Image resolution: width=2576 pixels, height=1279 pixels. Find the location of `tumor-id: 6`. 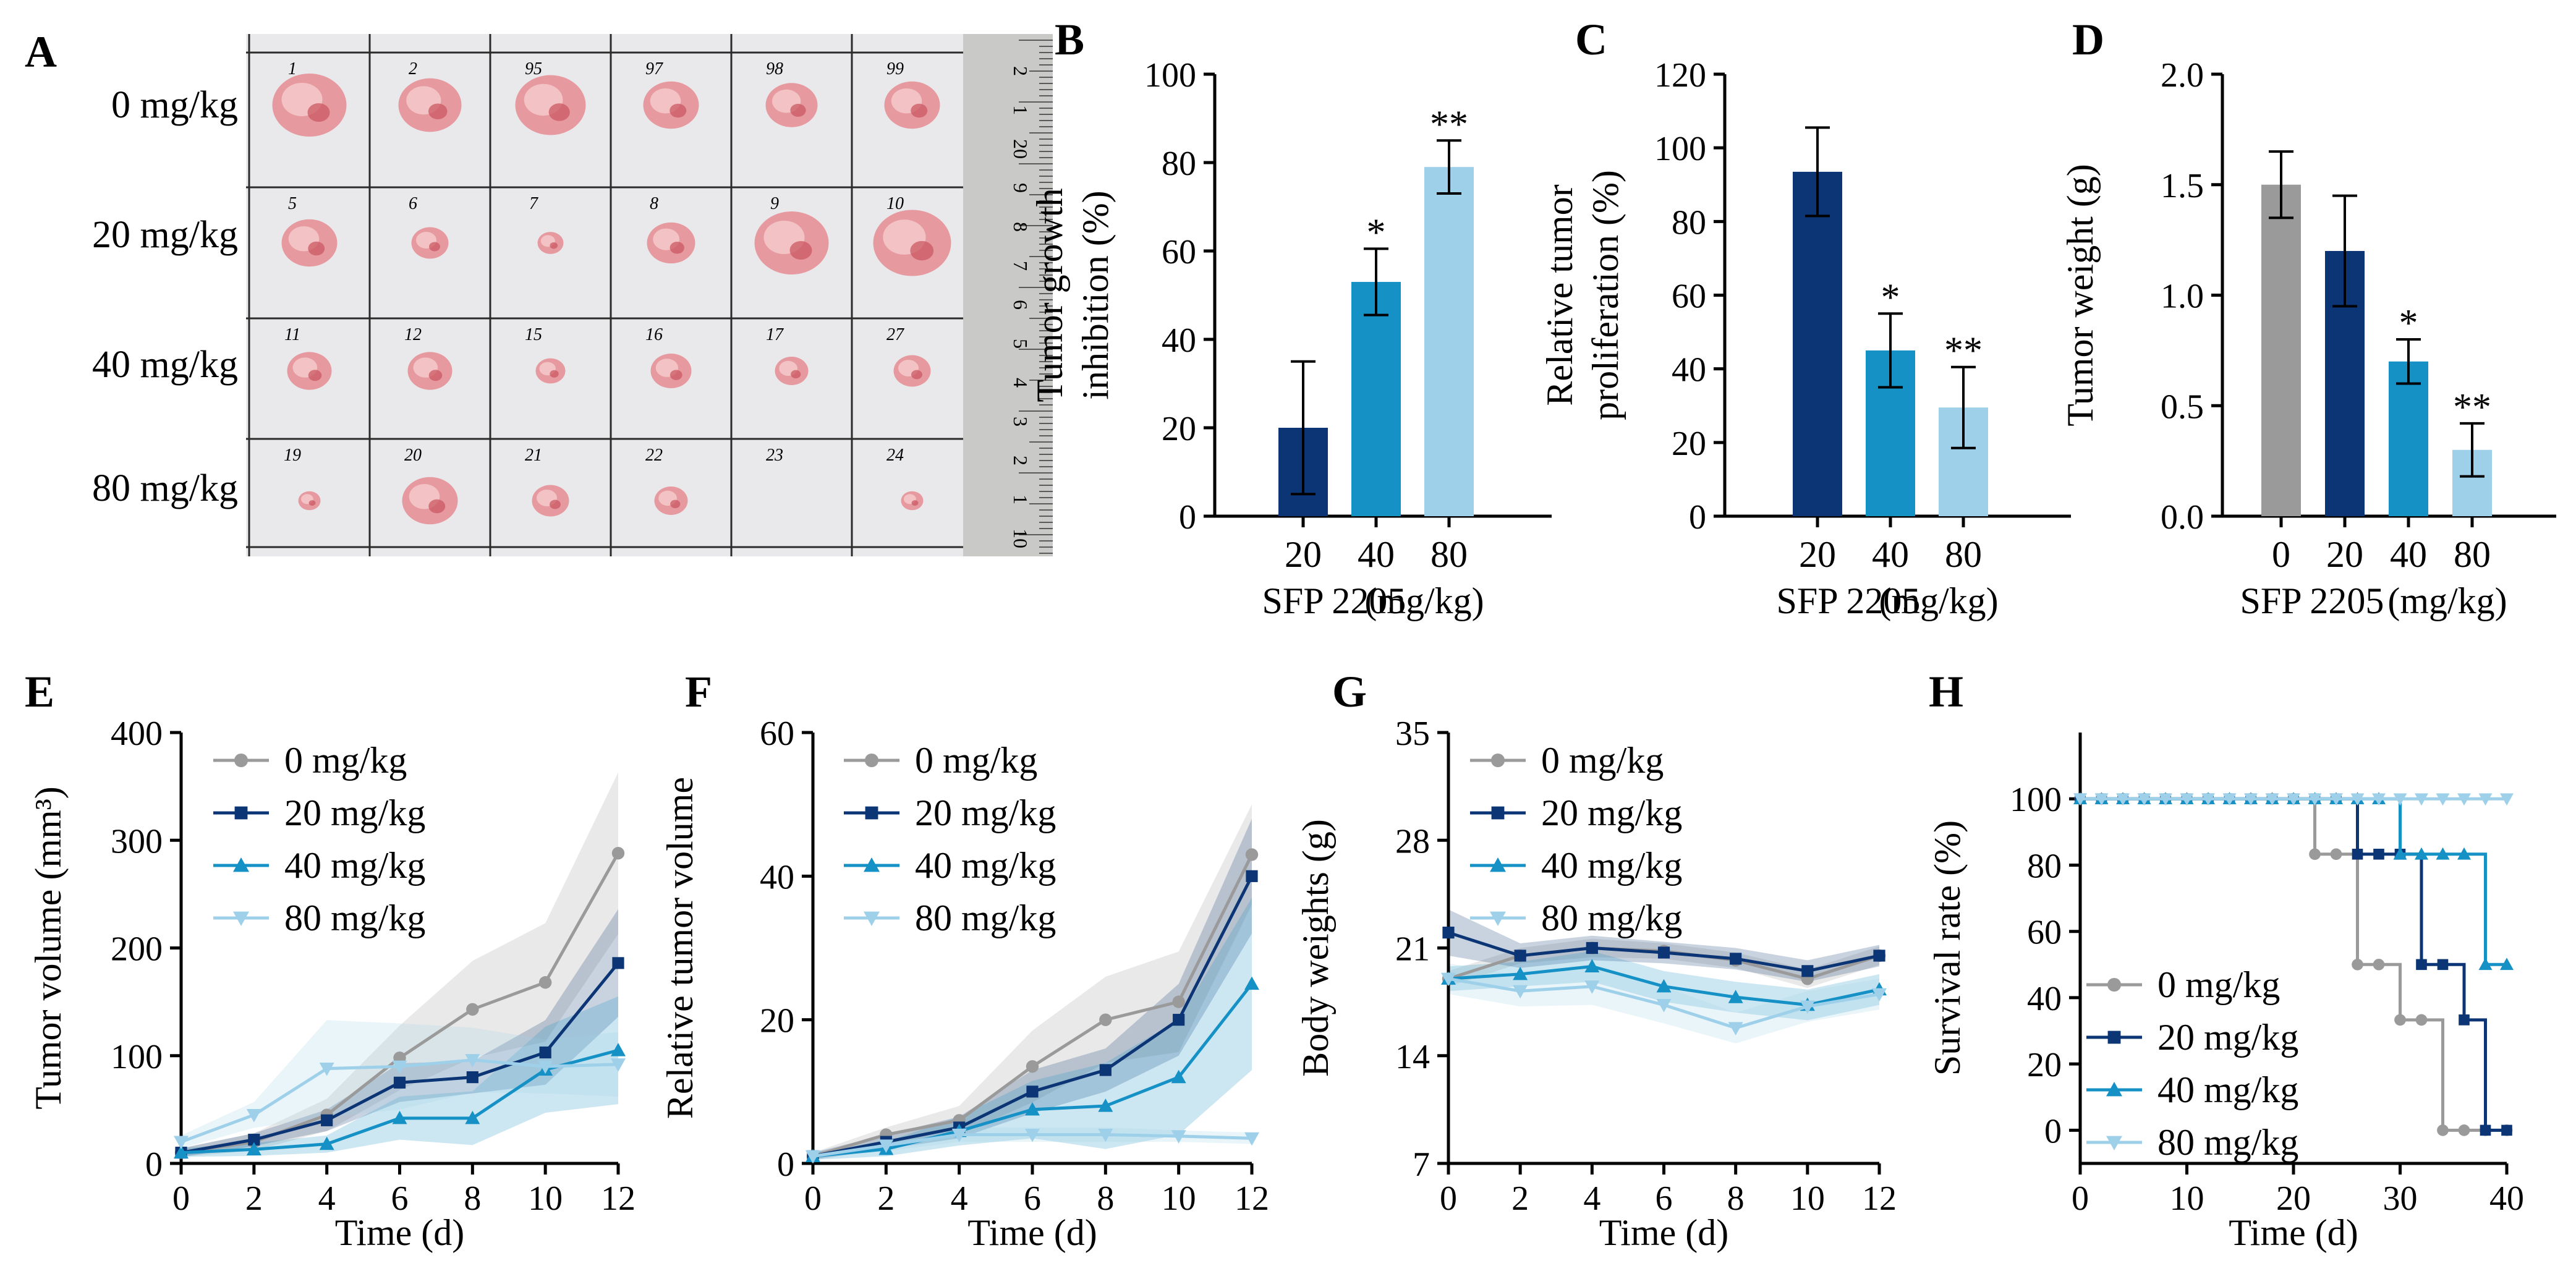

tumor-id: 6 is located at coordinates (413, 203).